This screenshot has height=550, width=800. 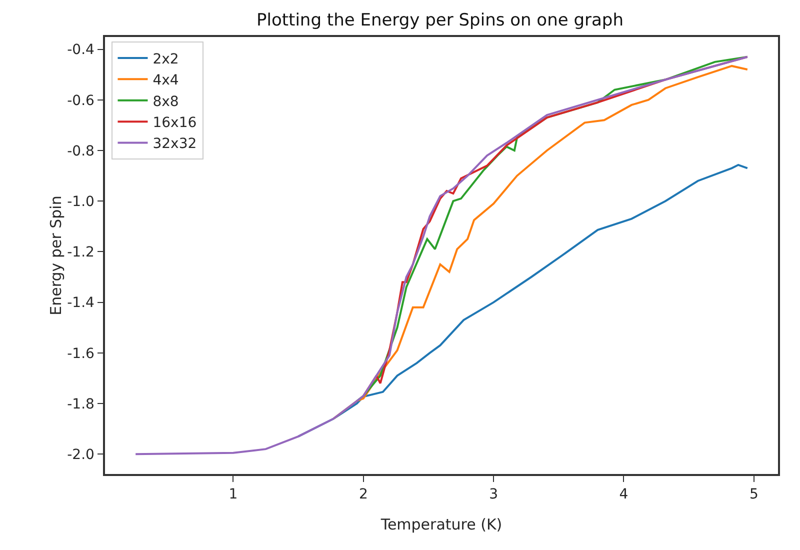 I want to click on x-axis-title: Temperature (K), so click(x=441, y=525).